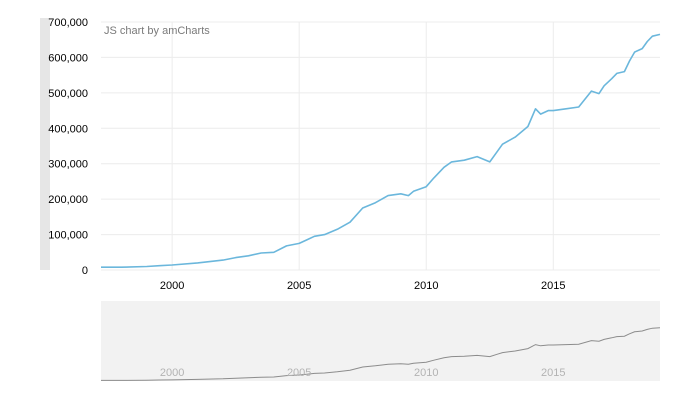 The height and width of the screenshot is (405, 700). Describe the element at coordinates (553, 373) in the screenshot. I see `scrollbar-tick-label: 2015` at that location.